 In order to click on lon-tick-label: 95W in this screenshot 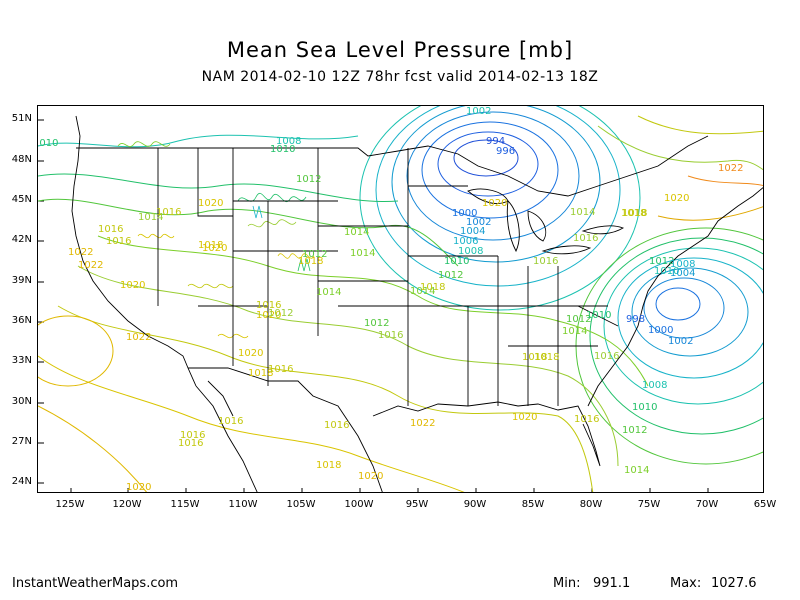, I will do `click(417, 504)`.